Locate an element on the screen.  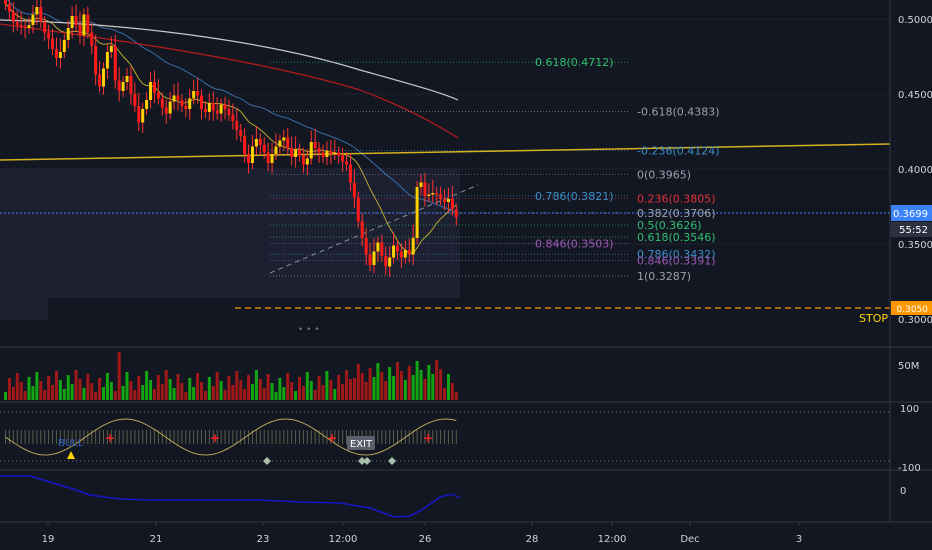
price-axis: 0.5000 0.4500 0.4000 0.3500 0.3000 is located at coordinates (915, 170).